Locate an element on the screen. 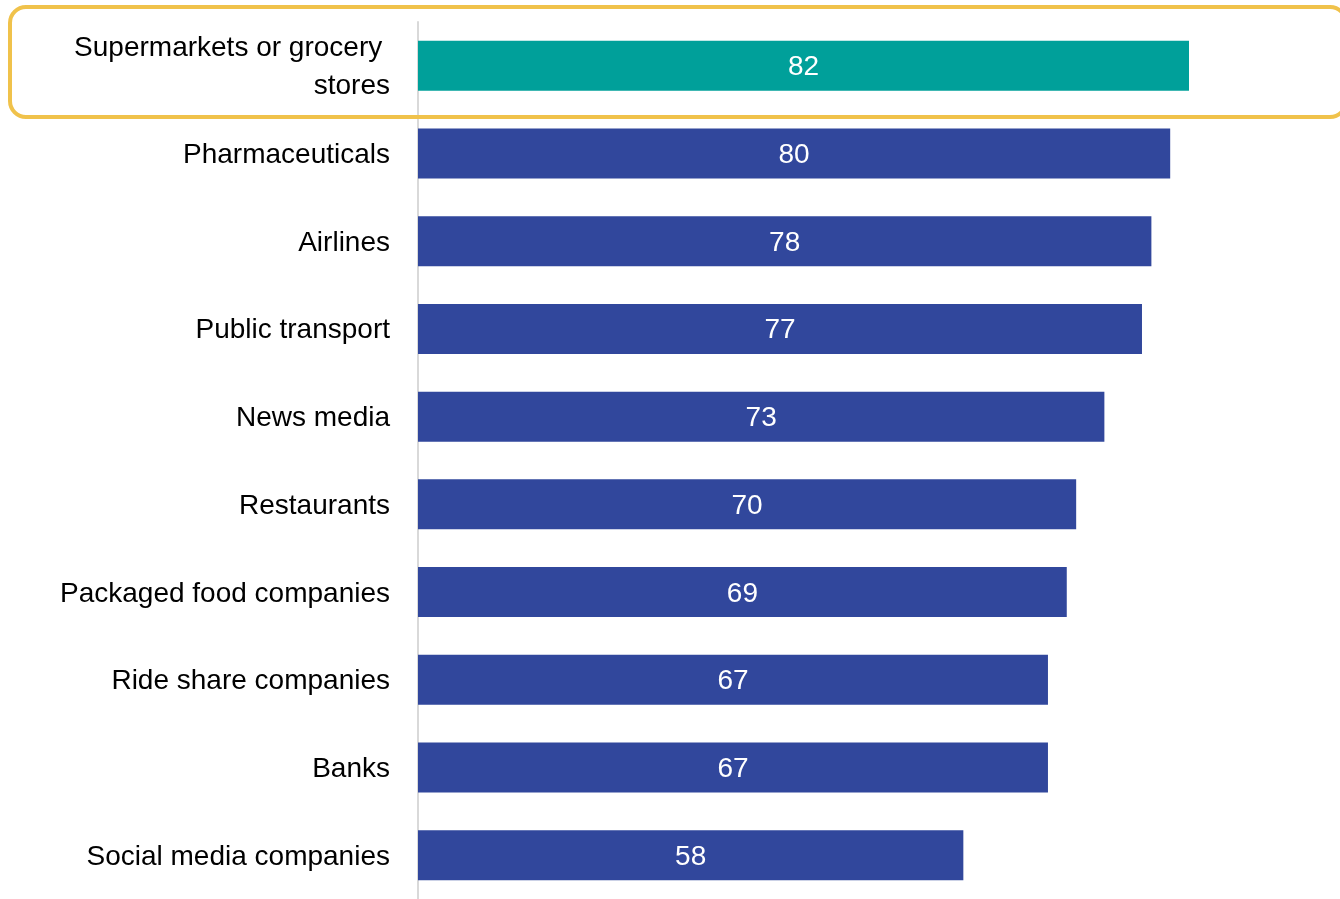 Image resolution: width=1340 pixels, height=899 pixels. y-tick-label: Restaurants is located at coordinates (314, 504).